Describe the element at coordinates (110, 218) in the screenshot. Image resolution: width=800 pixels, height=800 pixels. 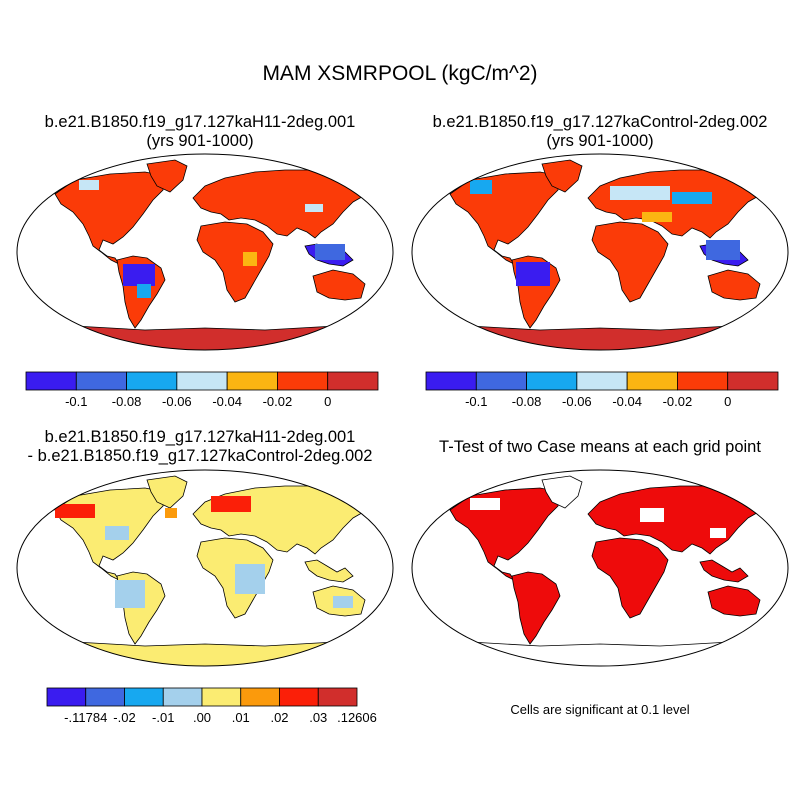
I see `land-case1-northAmerica` at that location.